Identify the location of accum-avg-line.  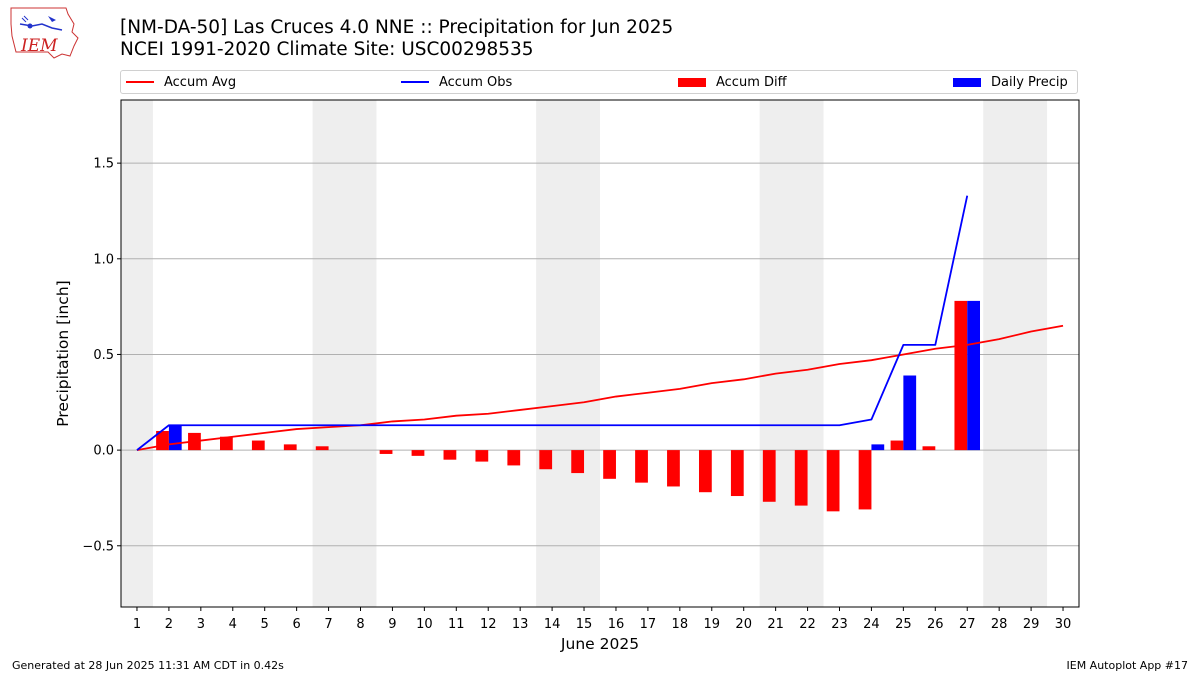
(600, 388).